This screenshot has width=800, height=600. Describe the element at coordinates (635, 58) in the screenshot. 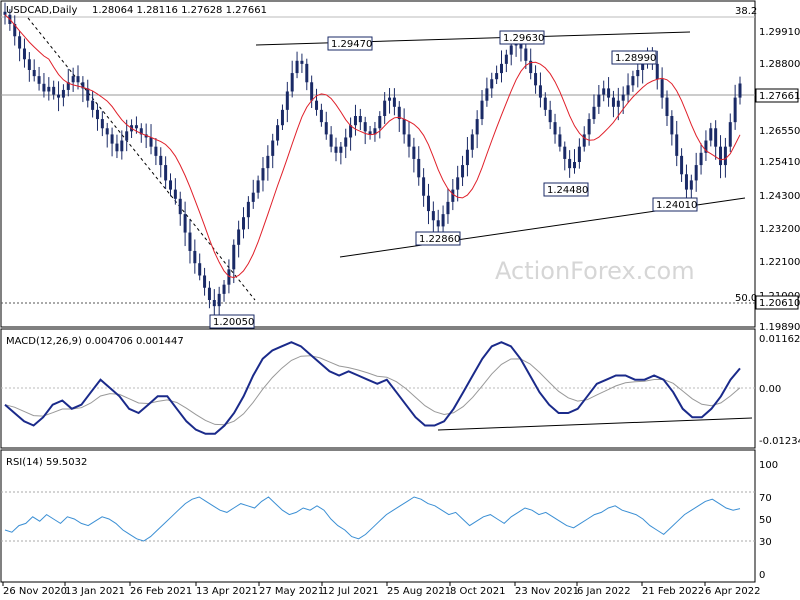

I see `price-annotation: 1.28990` at that location.